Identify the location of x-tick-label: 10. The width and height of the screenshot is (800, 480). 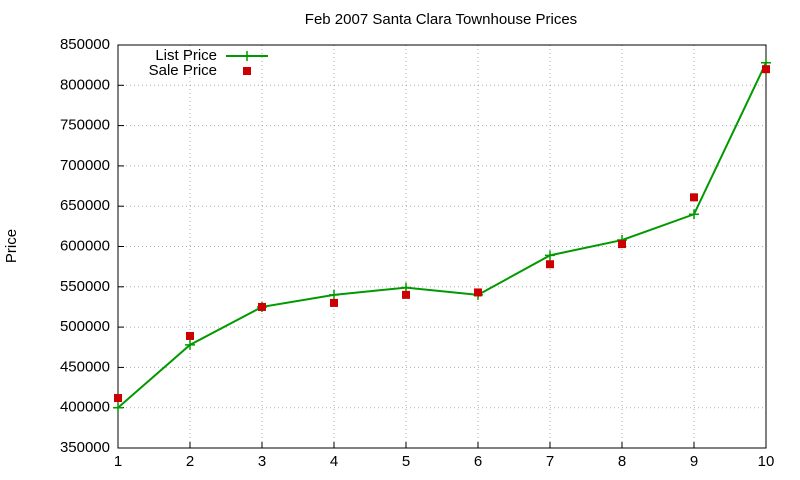
(766, 461).